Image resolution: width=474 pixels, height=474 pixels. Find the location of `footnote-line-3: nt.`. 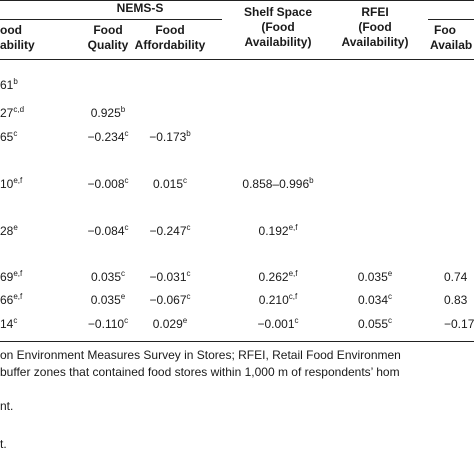

footnote-line-3: nt. is located at coordinates (7, 406).